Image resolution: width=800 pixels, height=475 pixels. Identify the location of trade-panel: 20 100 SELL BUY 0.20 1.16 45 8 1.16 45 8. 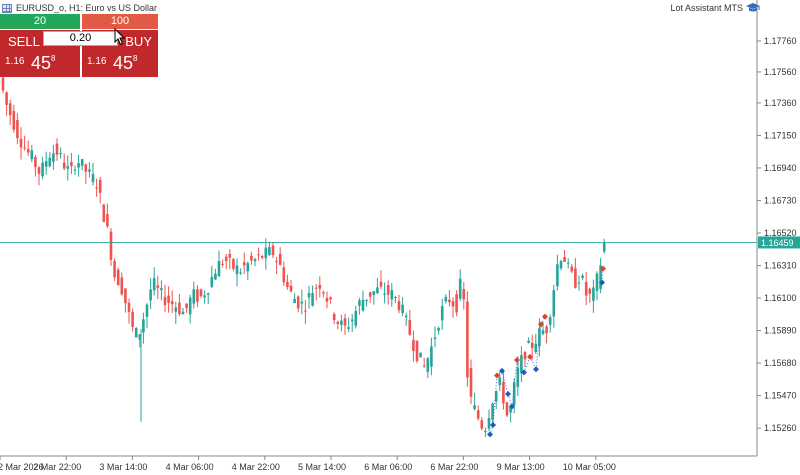
(79, 45).